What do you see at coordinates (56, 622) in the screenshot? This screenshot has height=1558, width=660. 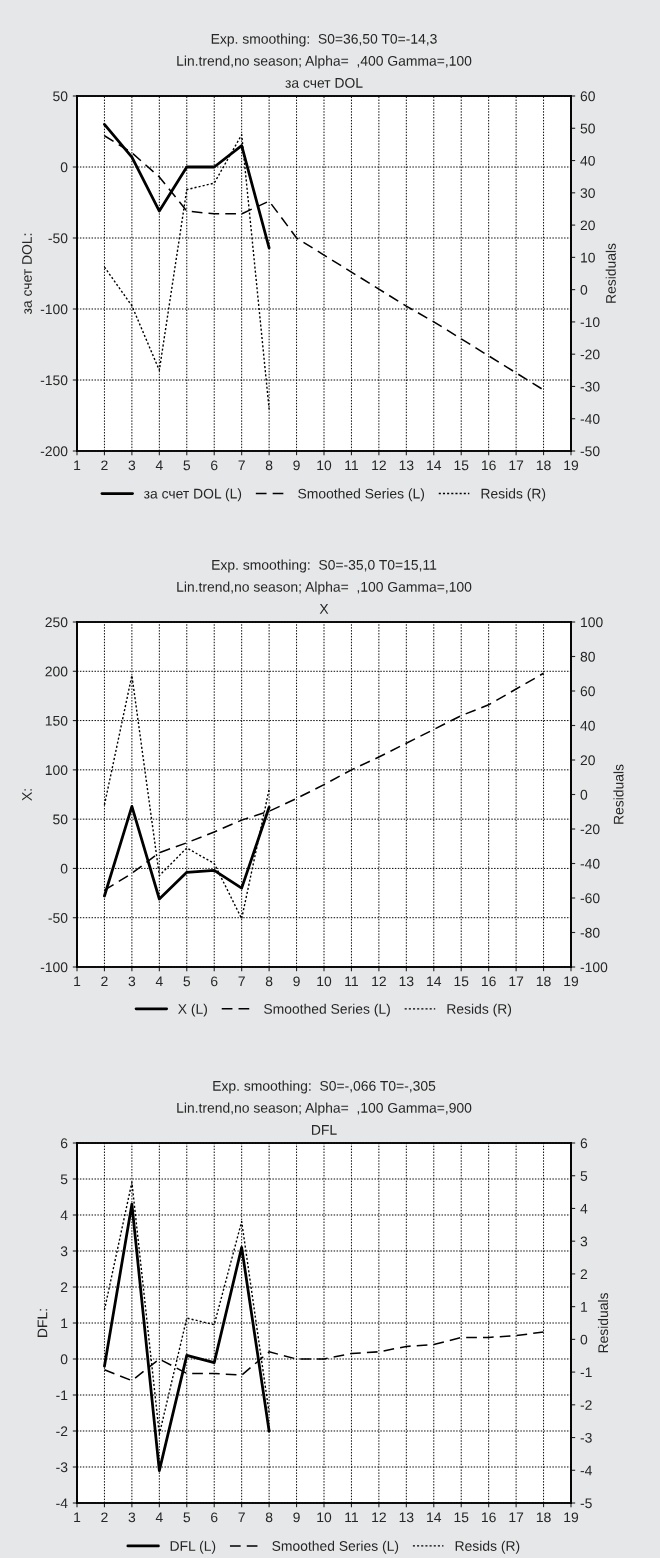 I see `y-tick-label: 250` at bounding box center [56, 622].